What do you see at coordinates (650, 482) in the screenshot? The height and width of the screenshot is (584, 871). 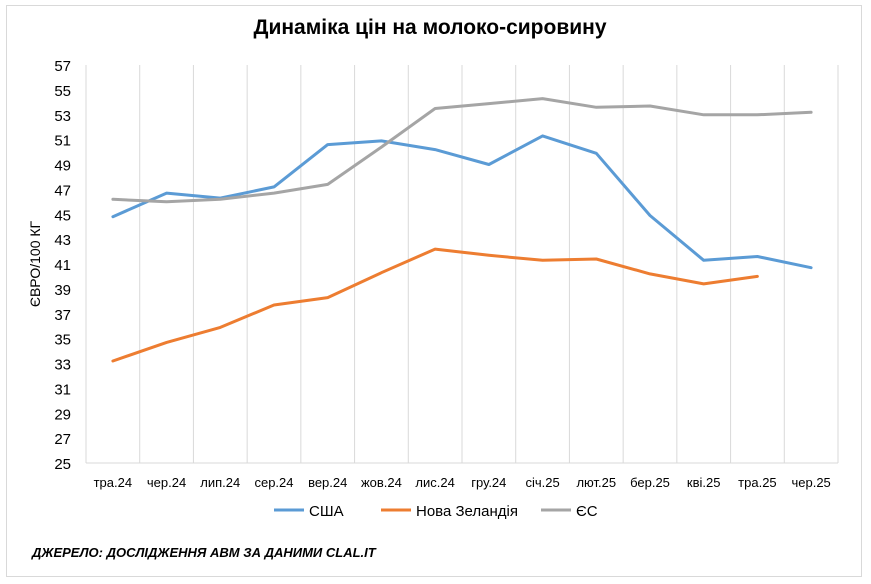 I see `x-tick-label: бер.25` at bounding box center [650, 482].